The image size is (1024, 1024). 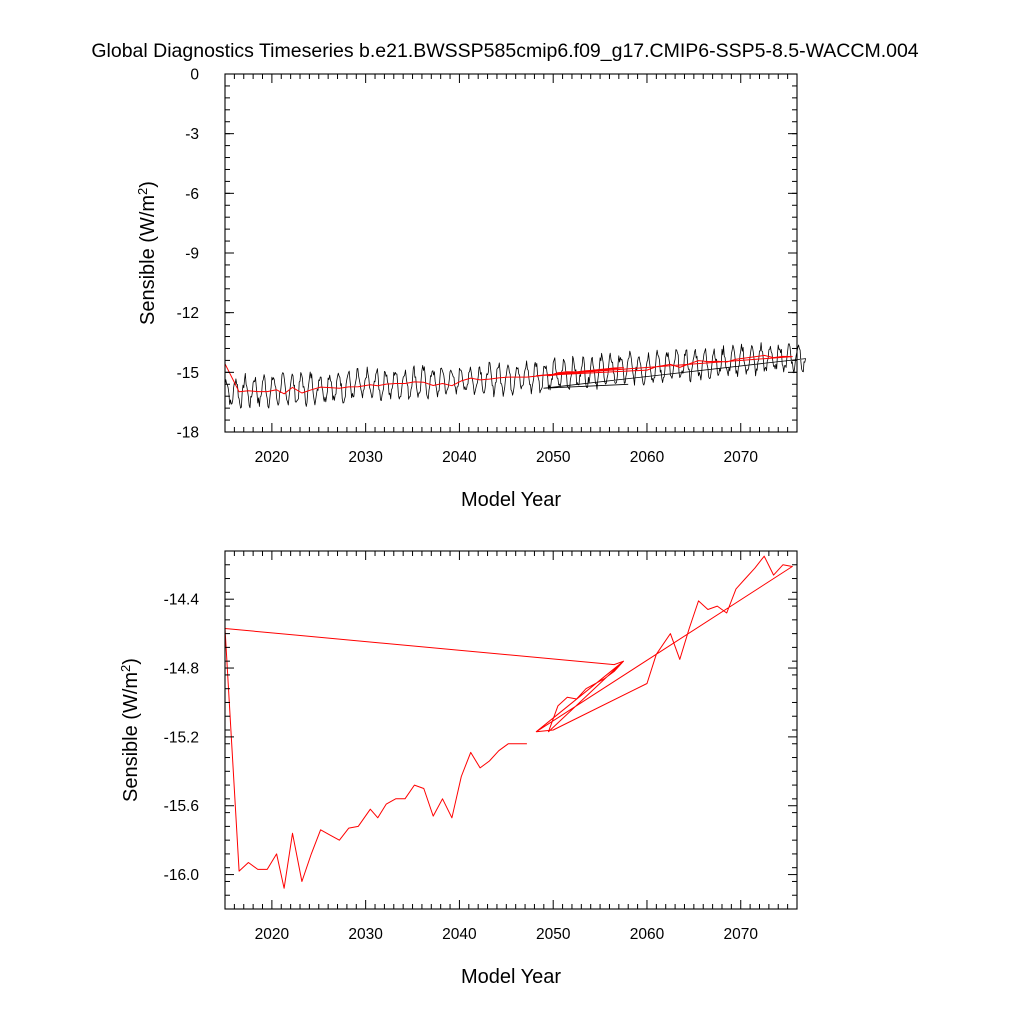 What do you see at coordinates (194, 75) in the screenshot?
I see `y-tick-label: 0` at bounding box center [194, 75].